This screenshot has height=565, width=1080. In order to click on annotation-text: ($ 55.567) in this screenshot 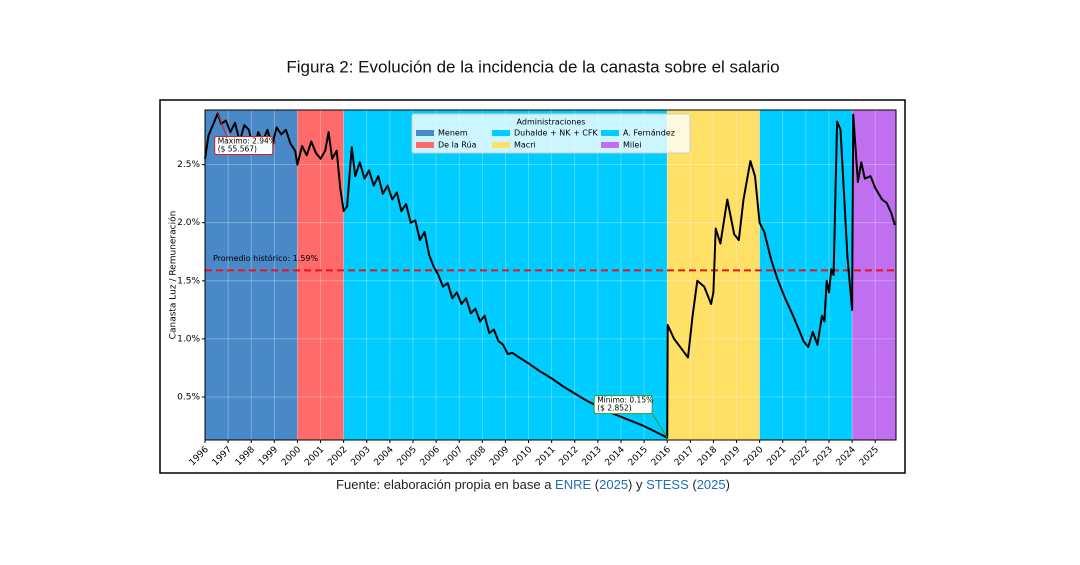, I will do `click(237, 148)`.